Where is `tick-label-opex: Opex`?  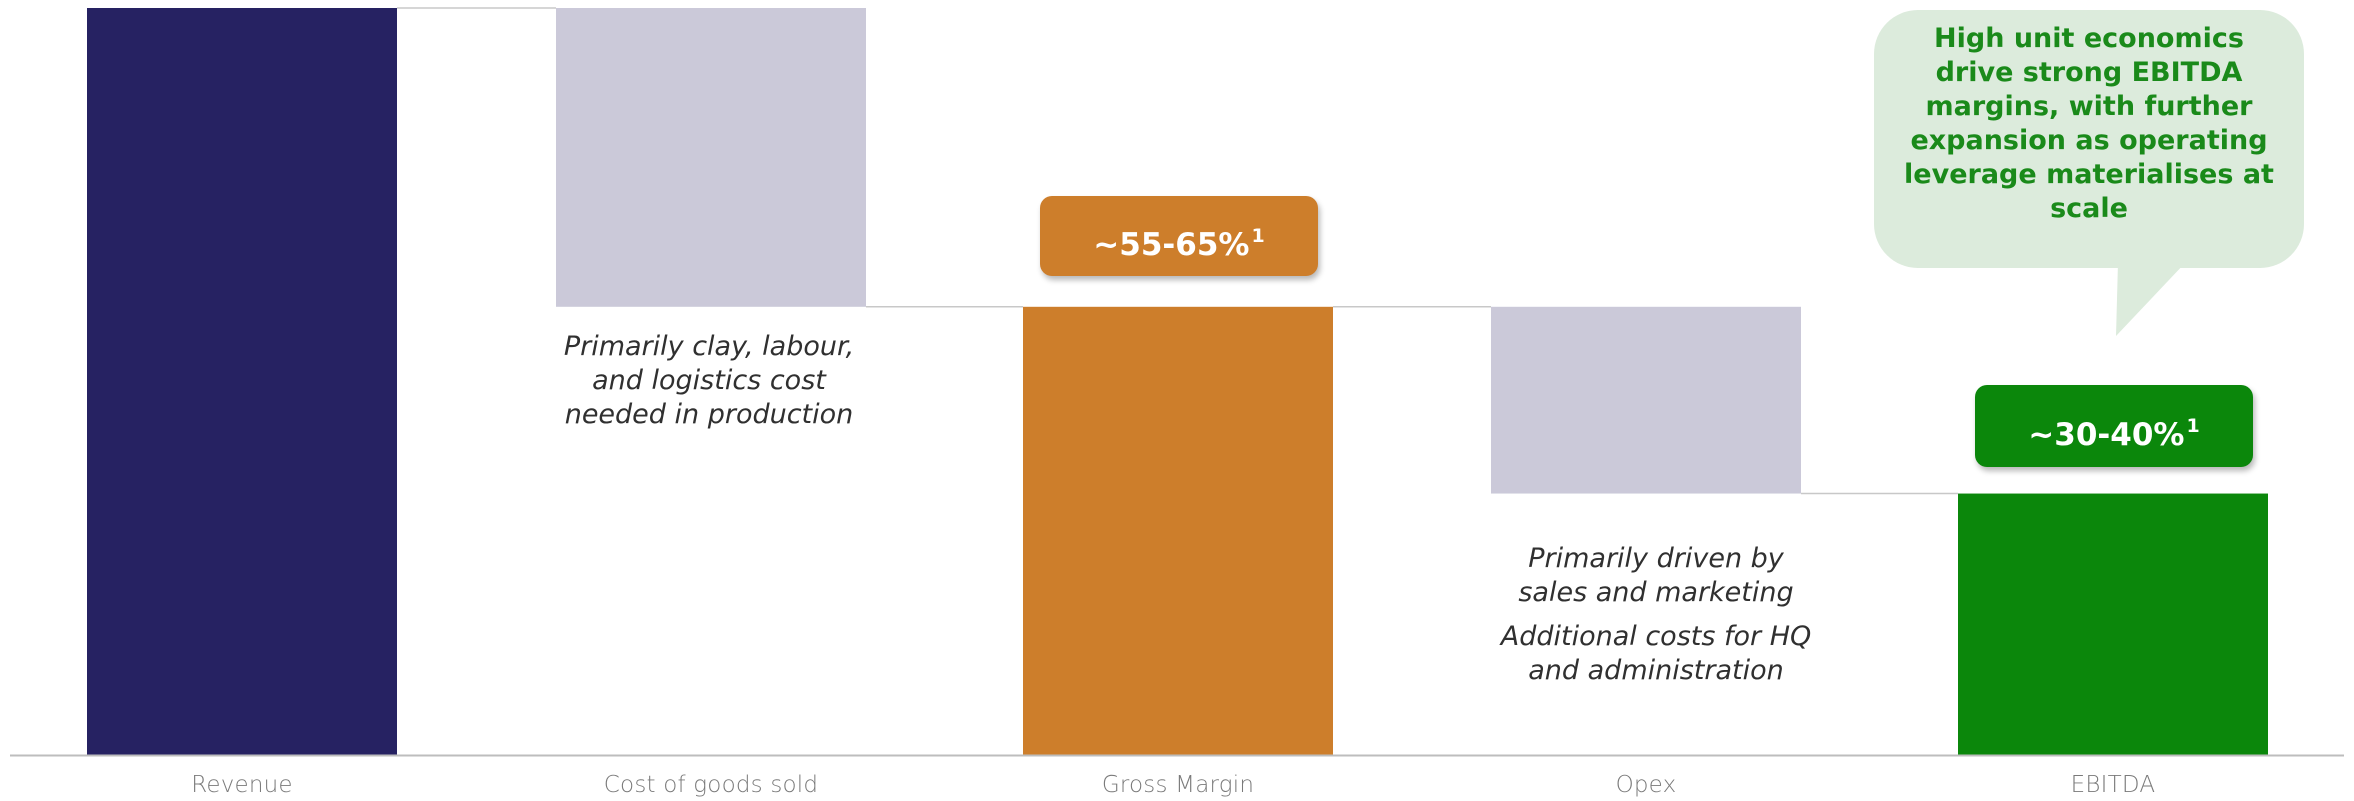
tick-label-opex: Opex is located at coordinates (1646, 785).